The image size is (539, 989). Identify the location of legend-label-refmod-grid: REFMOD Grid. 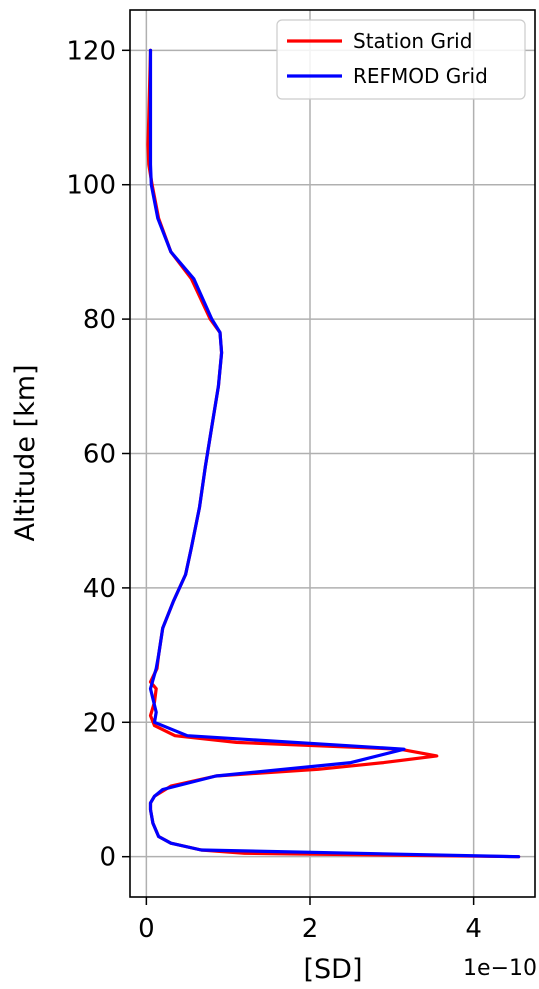
(420, 76).